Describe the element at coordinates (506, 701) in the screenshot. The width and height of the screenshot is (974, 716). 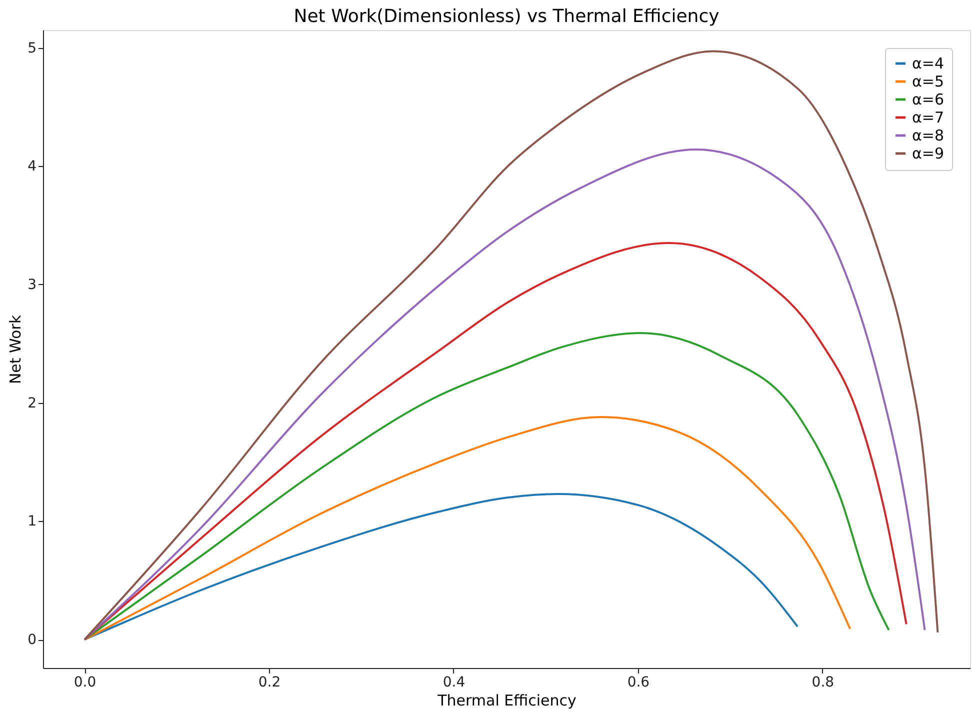
I see `x-axis-title: Thermal Efficiency` at that location.